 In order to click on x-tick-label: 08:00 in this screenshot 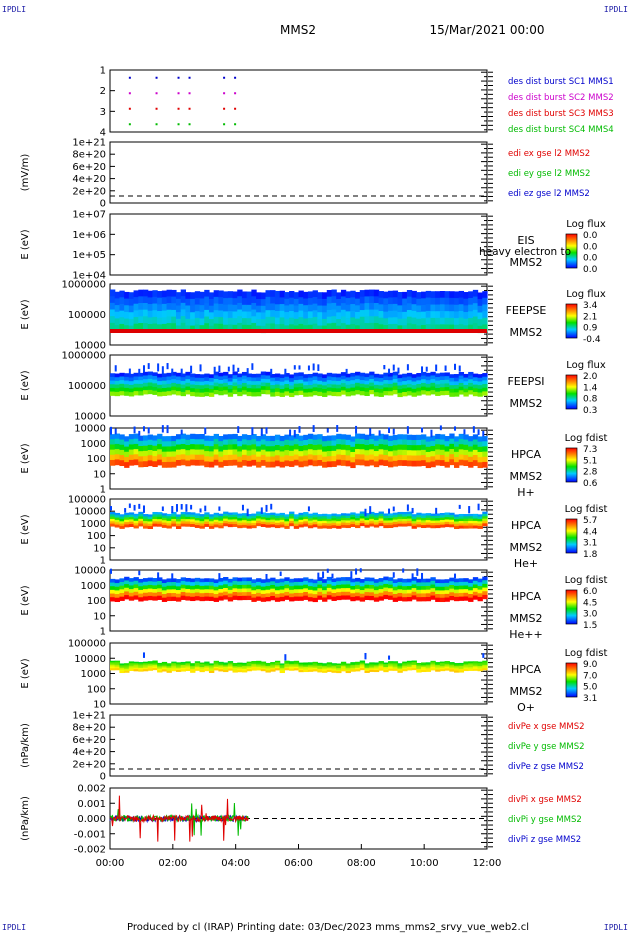, I will do `click(361, 863)`.